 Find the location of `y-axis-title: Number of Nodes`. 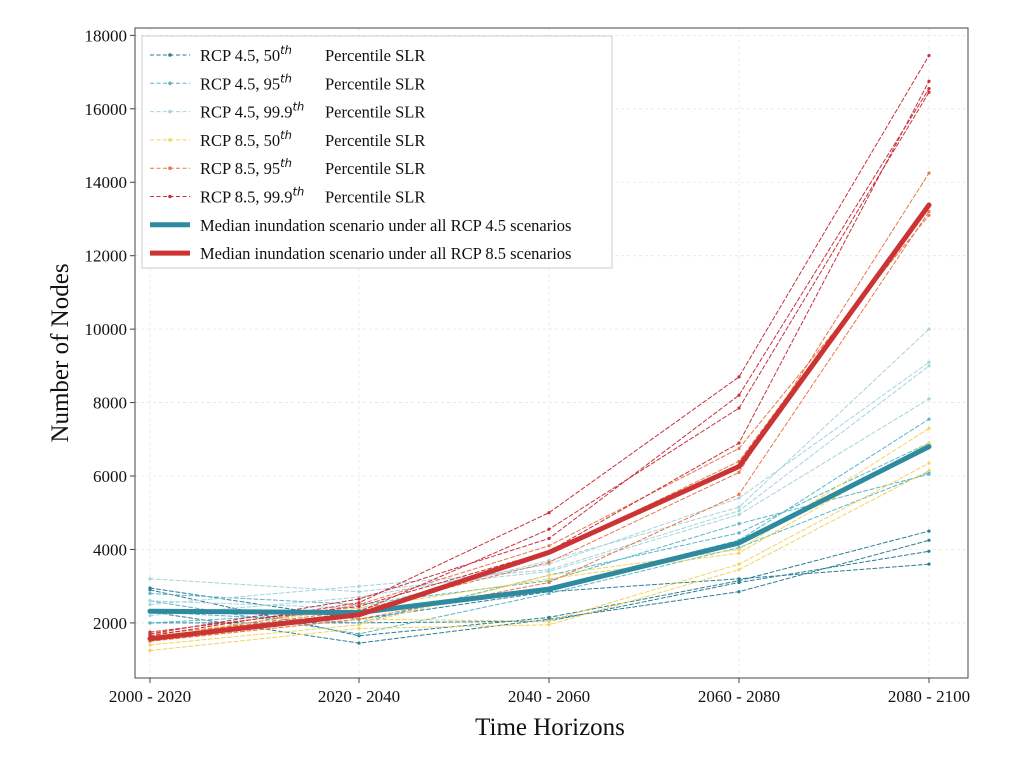

y-axis-title: Number of Nodes is located at coordinates (60, 352).